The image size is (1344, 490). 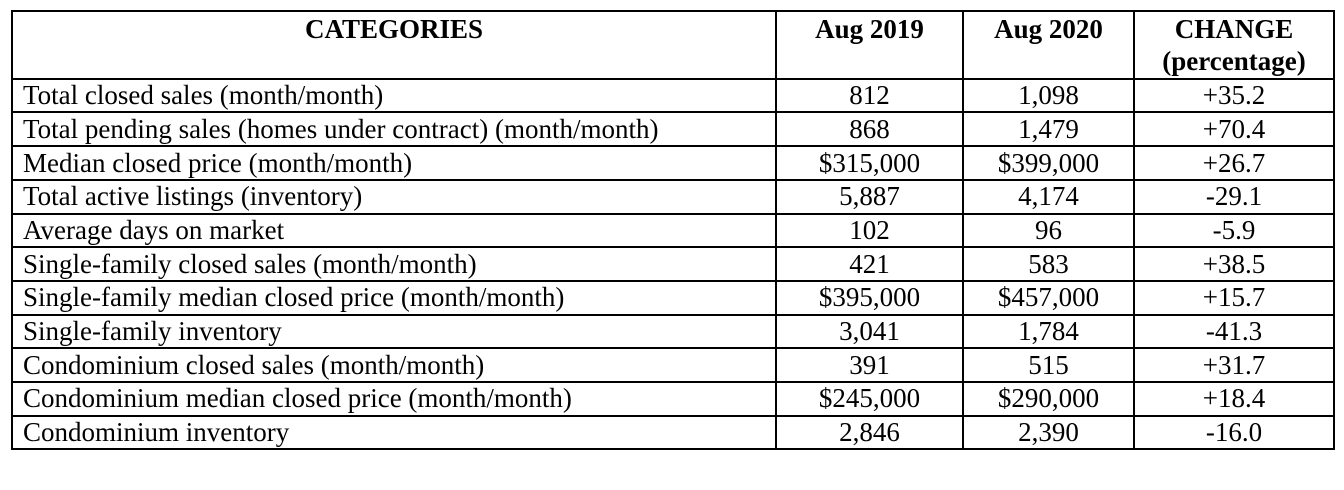 What do you see at coordinates (394, 365) in the screenshot?
I see `category-cell: Condominium closed sales (month/month)` at bounding box center [394, 365].